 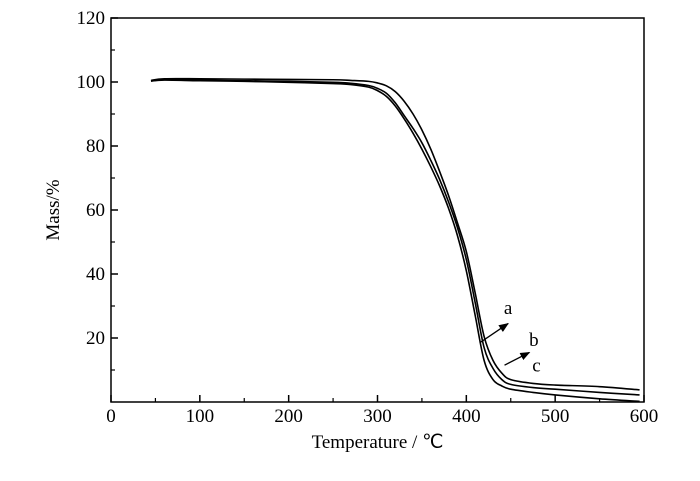 What do you see at coordinates (53, 209) in the screenshot?
I see `y-axis-title: Mass/%` at bounding box center [53, 209].